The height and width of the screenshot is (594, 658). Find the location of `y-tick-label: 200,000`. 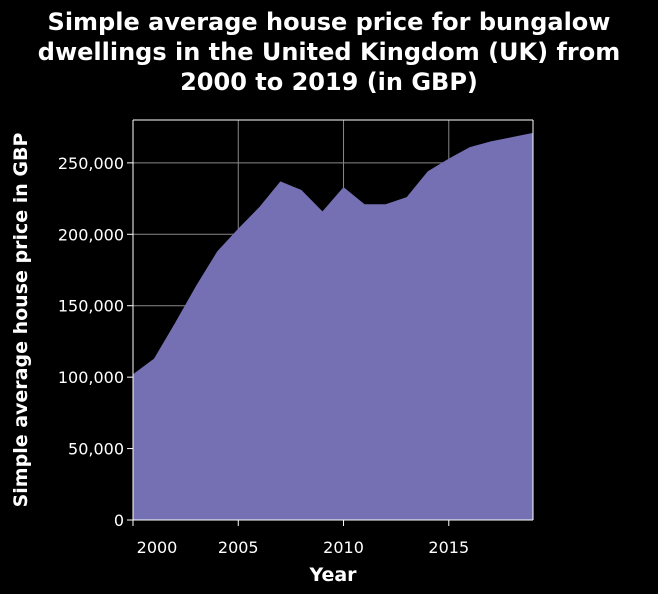

y-tick-label: 200,000 is located at coordinates (91, 234).